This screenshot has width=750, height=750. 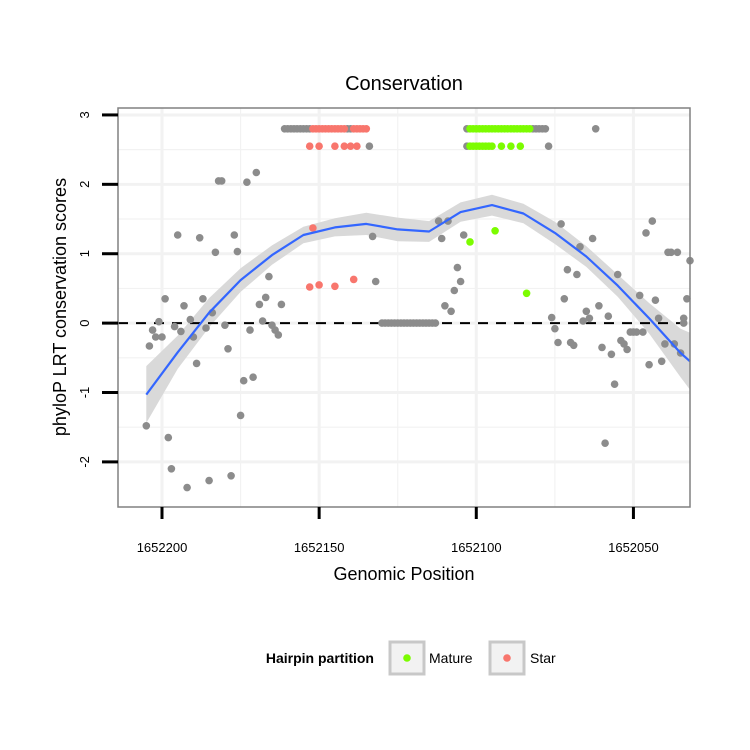 What do you see at coordinates (319, 547) in the screenshot?
I see `x-tick-label: 1652150` at bounding box center [319, 547].